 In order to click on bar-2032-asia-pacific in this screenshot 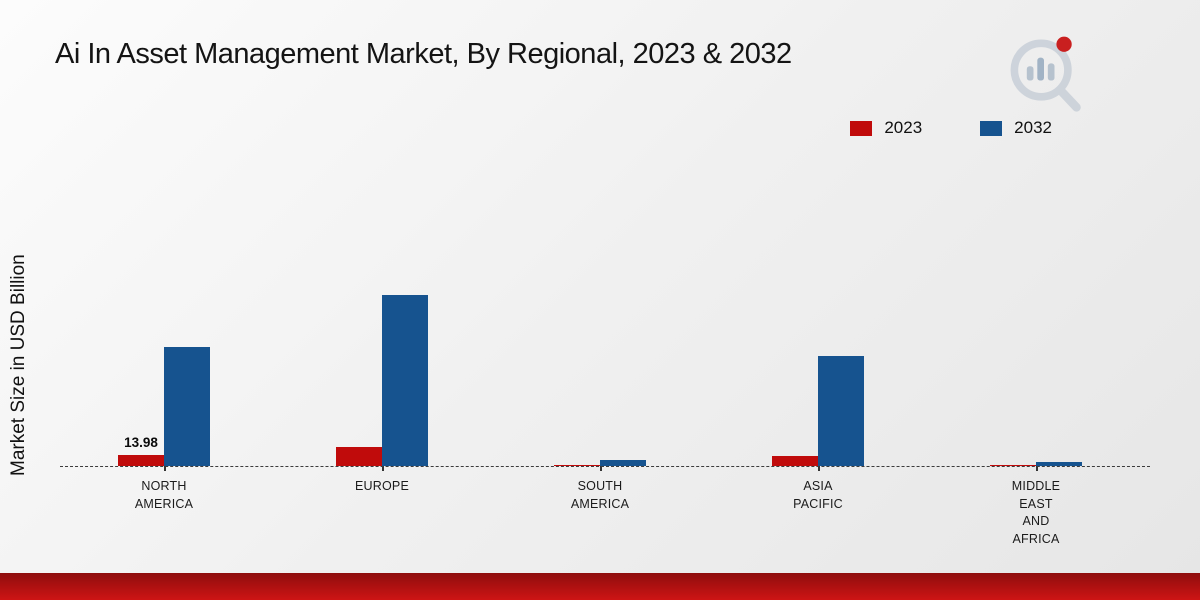, I will do `click(841, 411)`.